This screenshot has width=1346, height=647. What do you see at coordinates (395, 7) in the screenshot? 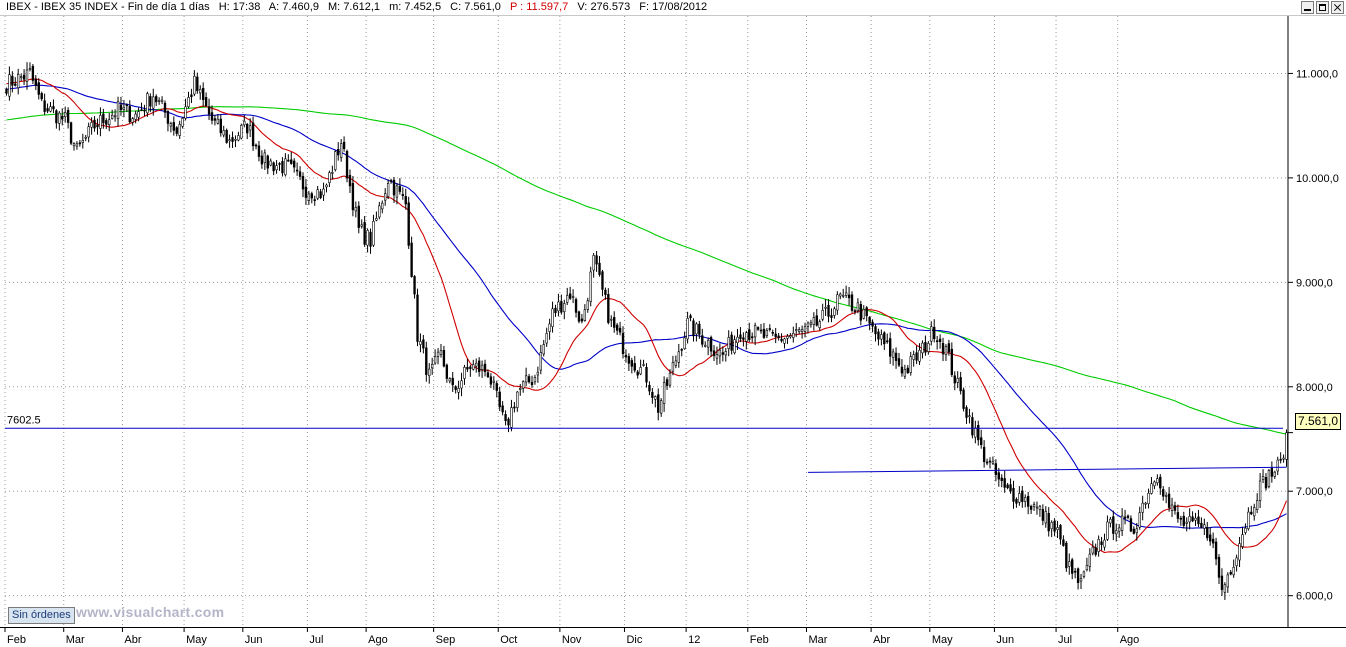
I see `mm-label: m:` at bounding box center [395, 7].